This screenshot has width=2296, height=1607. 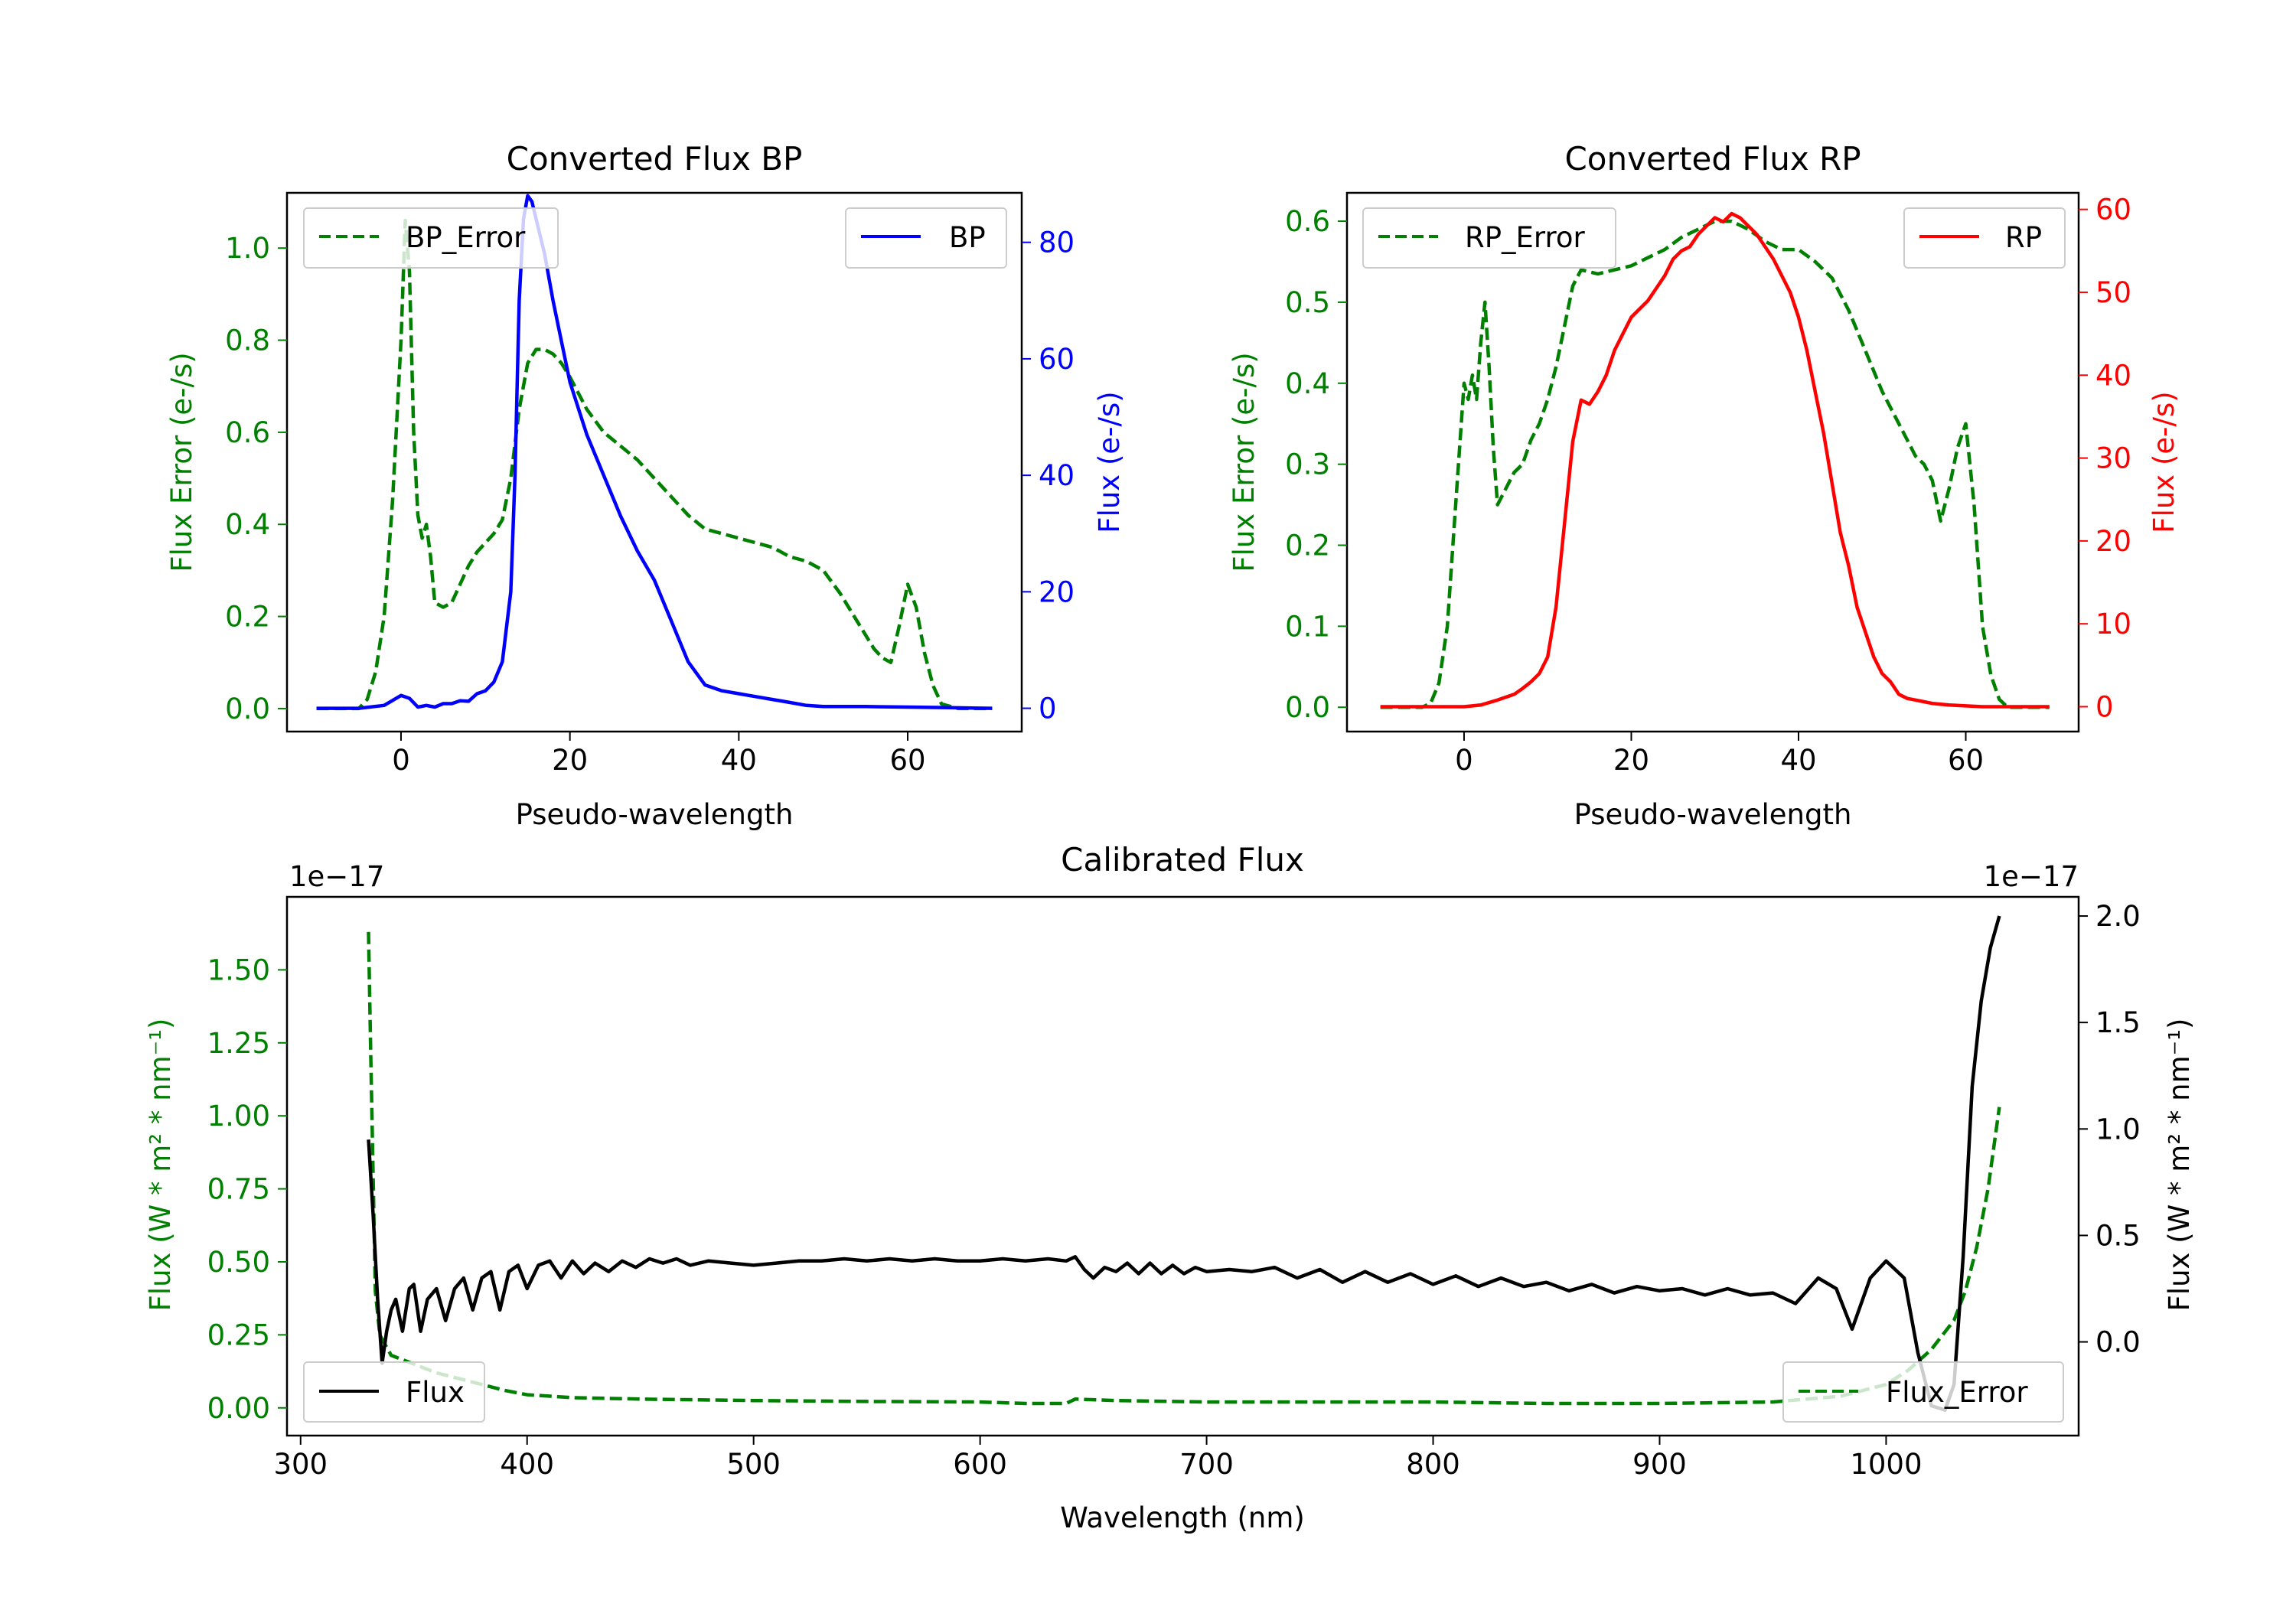 What do you see at coordinates (1631, 760) in the screenshot?
I see `rp-xtick-label: 20` at bounding box center [1631, 760].